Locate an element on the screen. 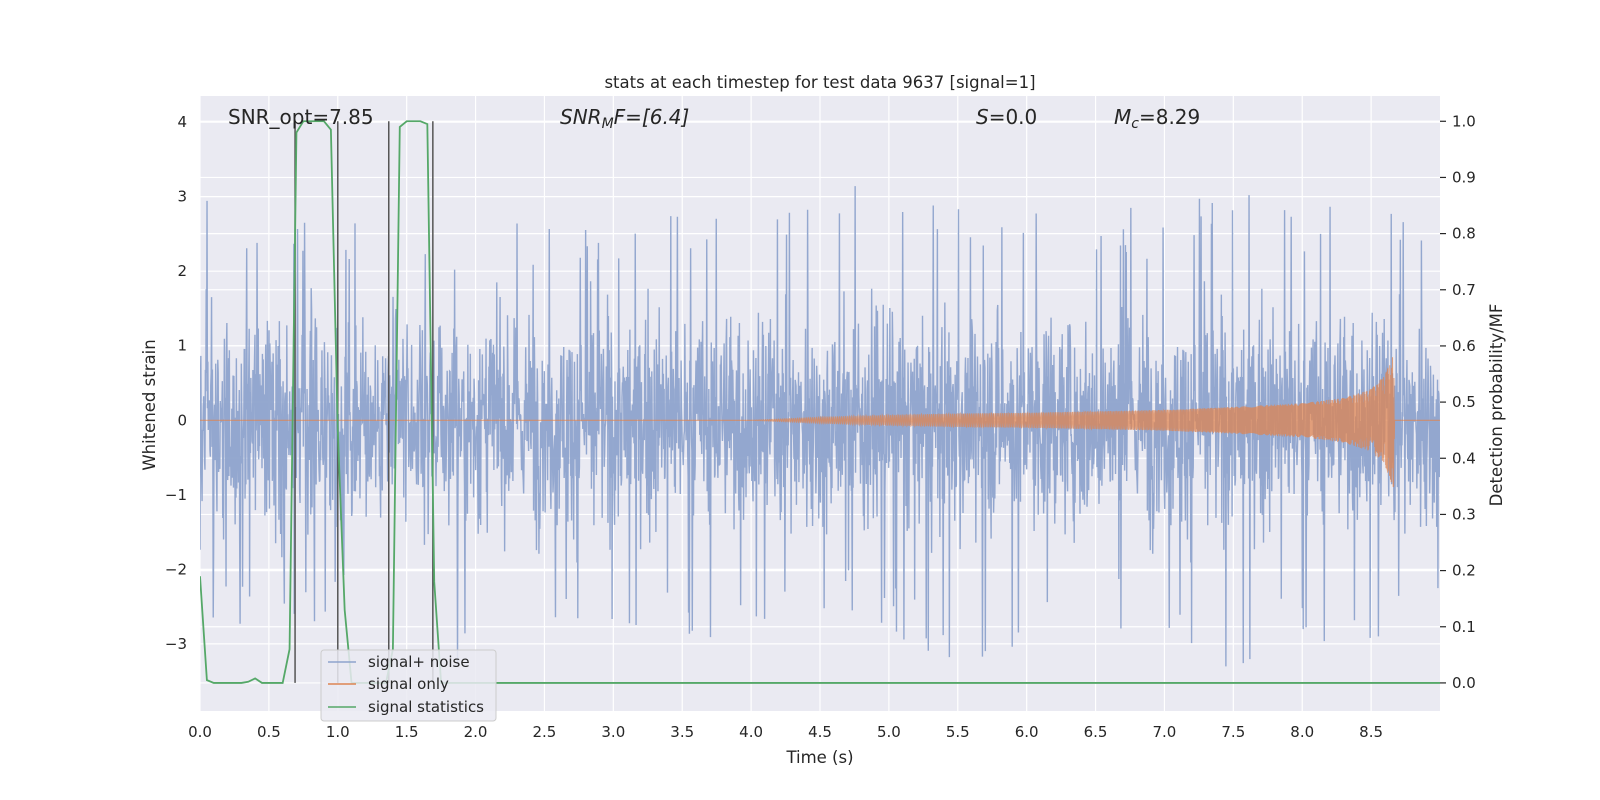 Image resolution: width=1600 pixels, height=800 pixels. y-tick-label: −2 is located at coordinates (176, 569).